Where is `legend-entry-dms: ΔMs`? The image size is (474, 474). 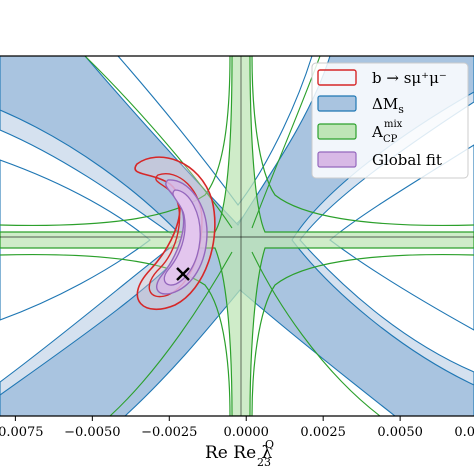
legend-entry-dms: ΔMs is located at coordinates (360, 105).